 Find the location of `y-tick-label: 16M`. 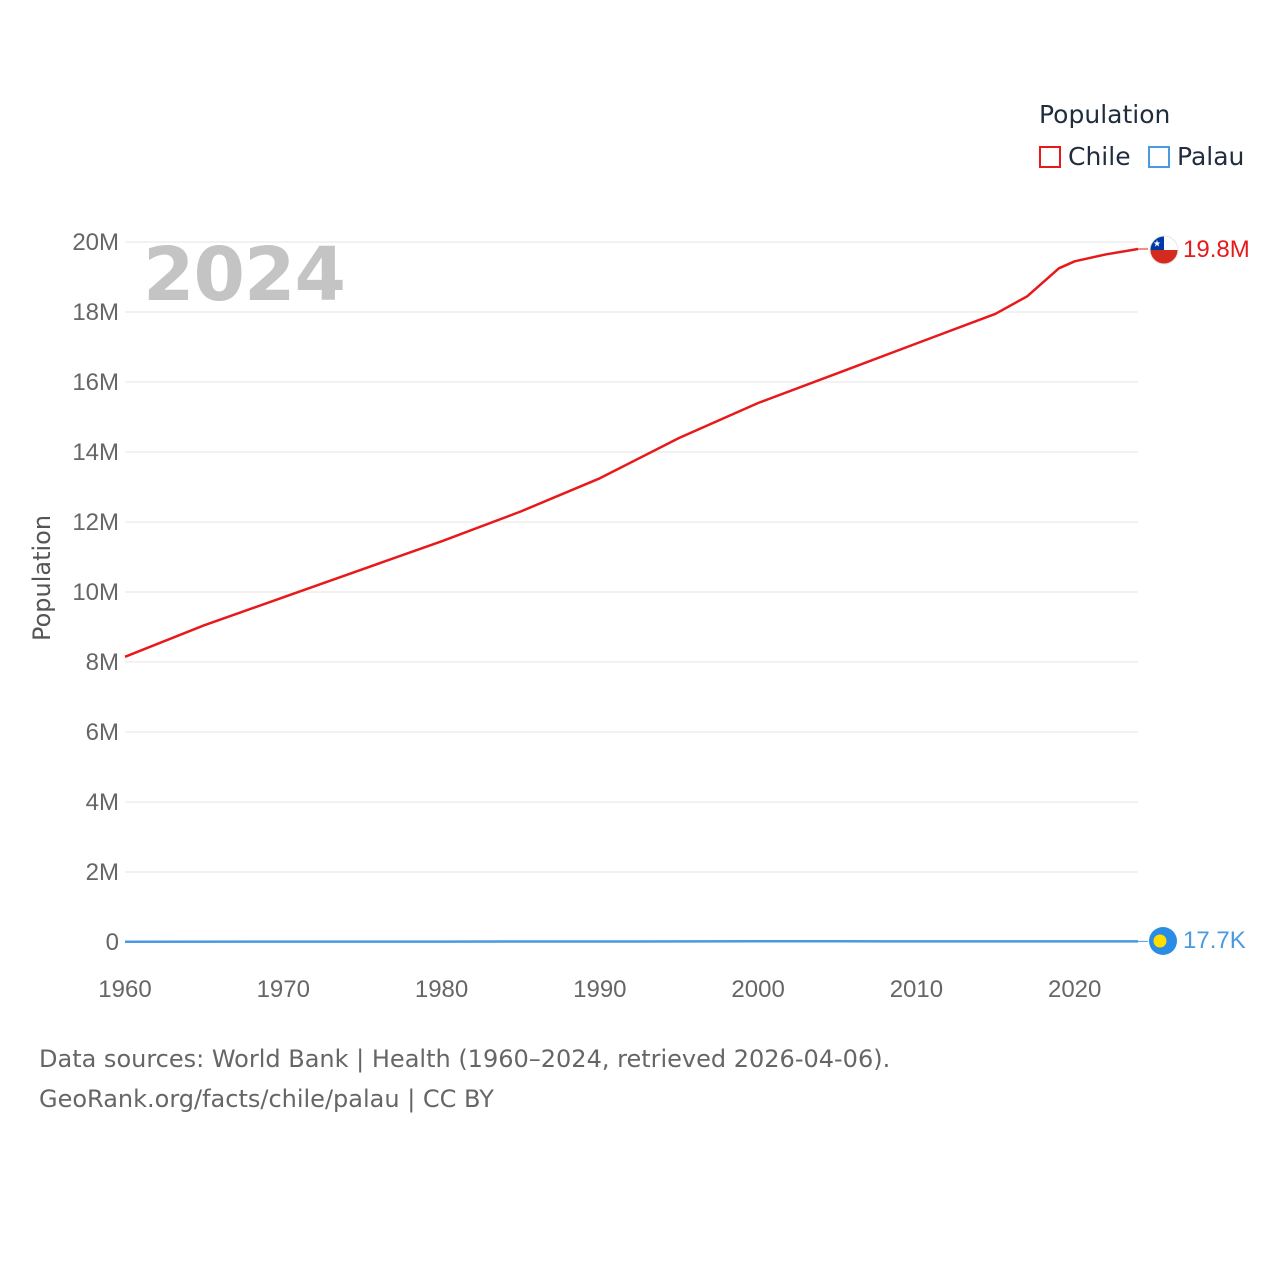

y-tick-label: 16M is located at coordinates (95, 382).